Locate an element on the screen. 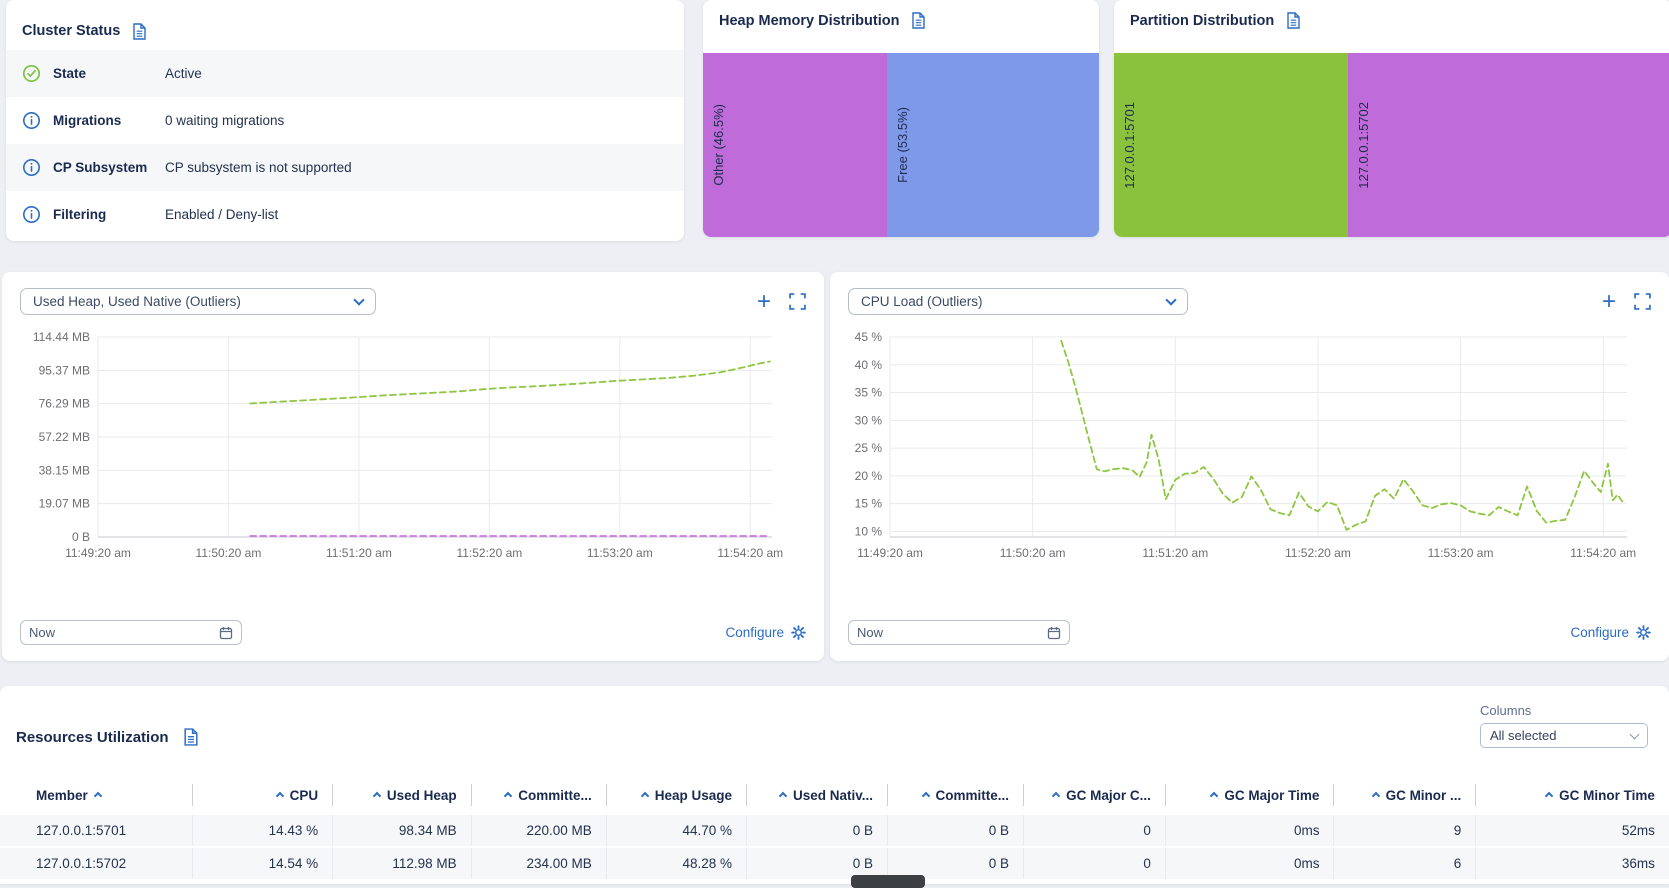 Image resolution: width=1669 pixels, height=888 pixels. metric-selector: Used Heap, Used Native (Outliers) is located at coordinates (198, 301).